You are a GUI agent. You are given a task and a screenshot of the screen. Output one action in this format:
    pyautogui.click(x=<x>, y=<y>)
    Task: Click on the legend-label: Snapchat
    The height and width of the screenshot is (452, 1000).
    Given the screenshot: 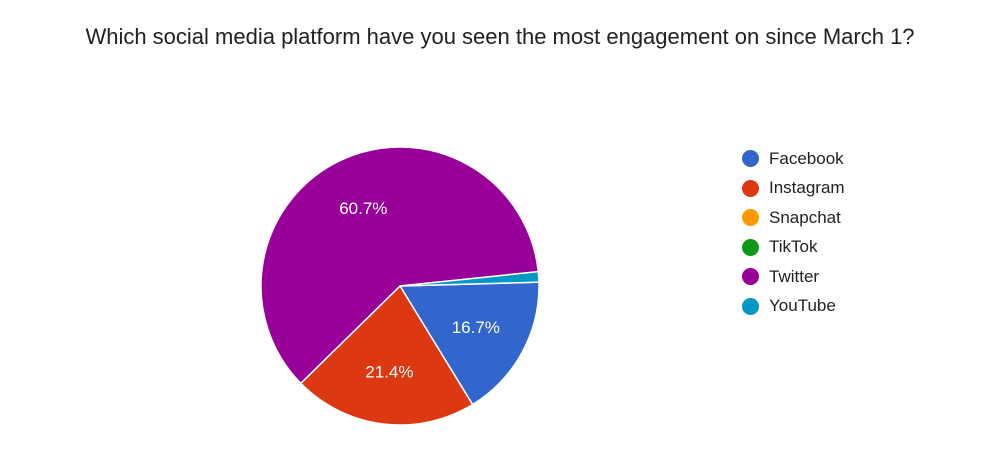 What is the action you would take?
    pyautogui.click(x=805, y=217)
    